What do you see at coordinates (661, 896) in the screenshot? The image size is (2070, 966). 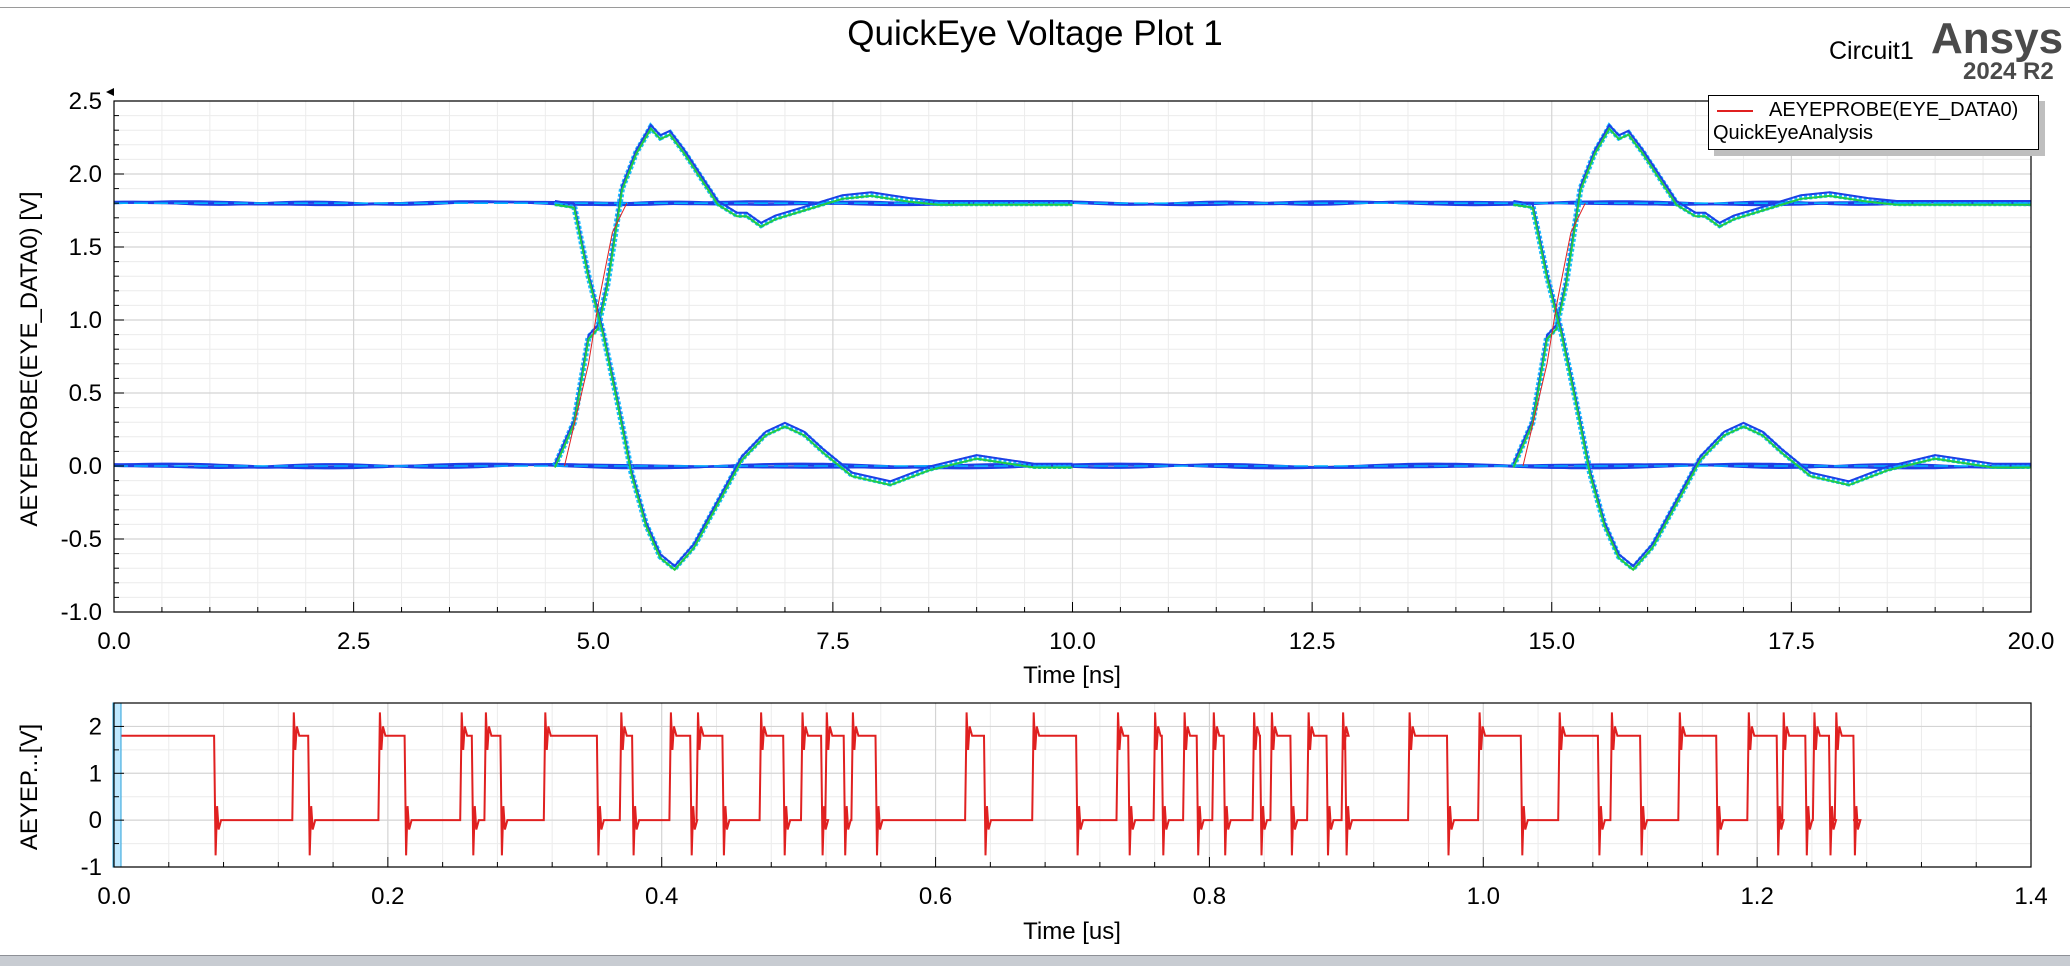 I see `x-tick-label: 0.4` at bounding box center [661, 896].